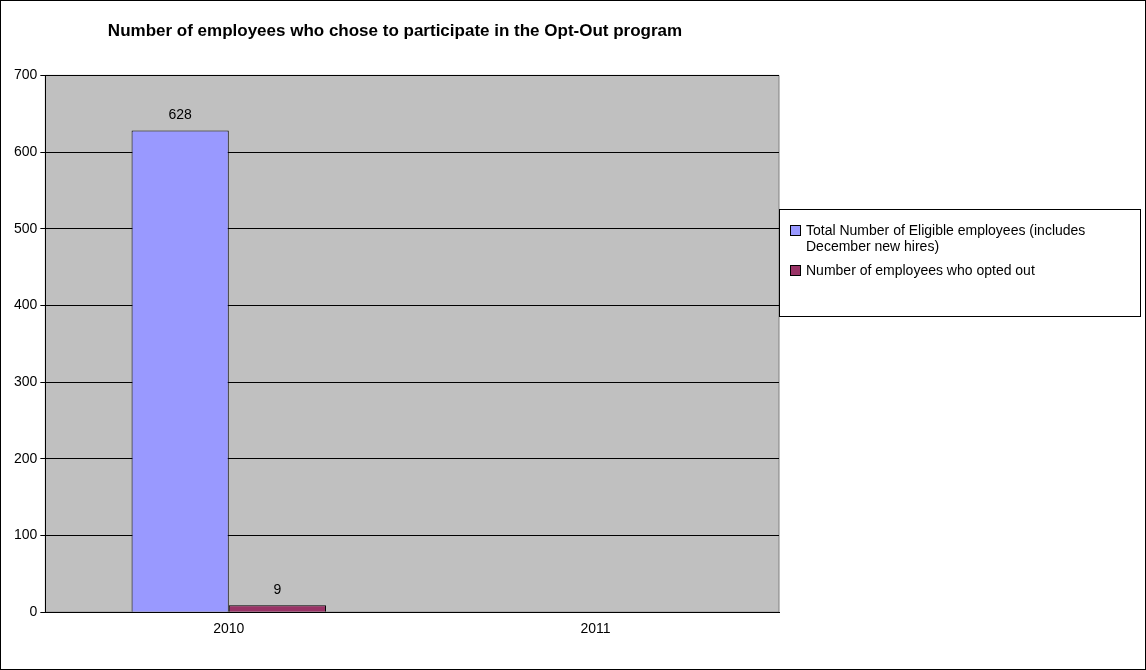 The height and width of the screenshot is (670, 1146). I want to click on y-tick-label: 400, so click(26, 304).